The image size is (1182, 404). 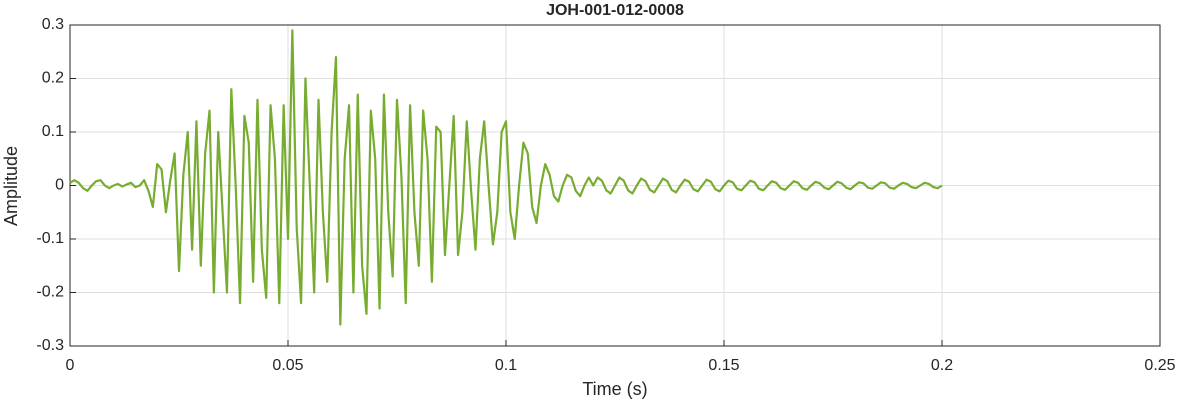 What do you see at coordinates (615, 10) in the screenshot?
I see `chart-title: JOH-001-012-0008` at bounding box center [615, 10].